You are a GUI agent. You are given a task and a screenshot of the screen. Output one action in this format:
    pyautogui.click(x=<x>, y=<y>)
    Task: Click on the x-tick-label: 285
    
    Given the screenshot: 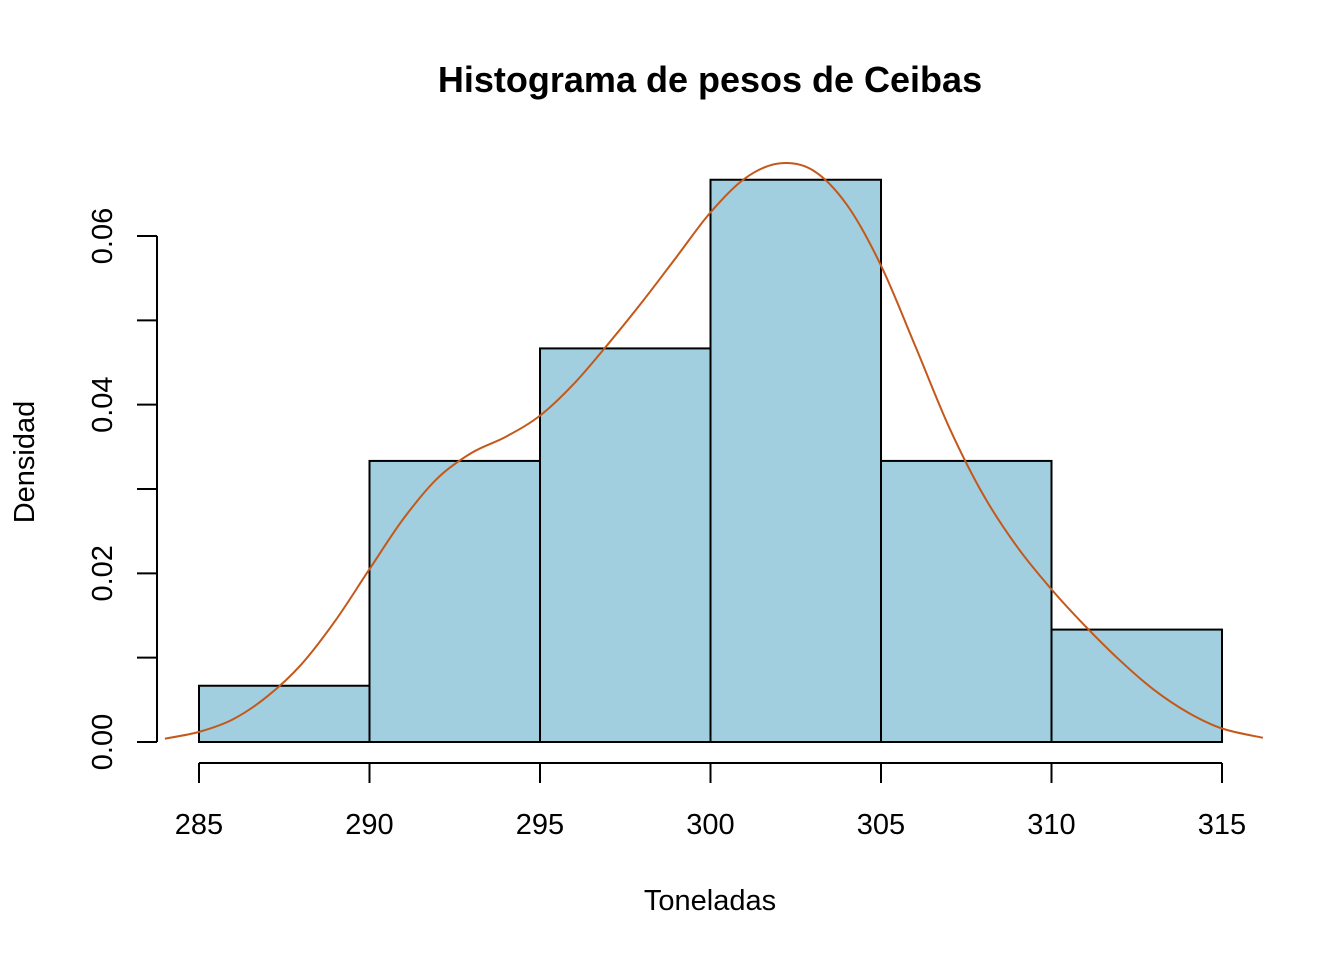 What is the action you would take?
    pyautogui.click(x=199, y=825)
    